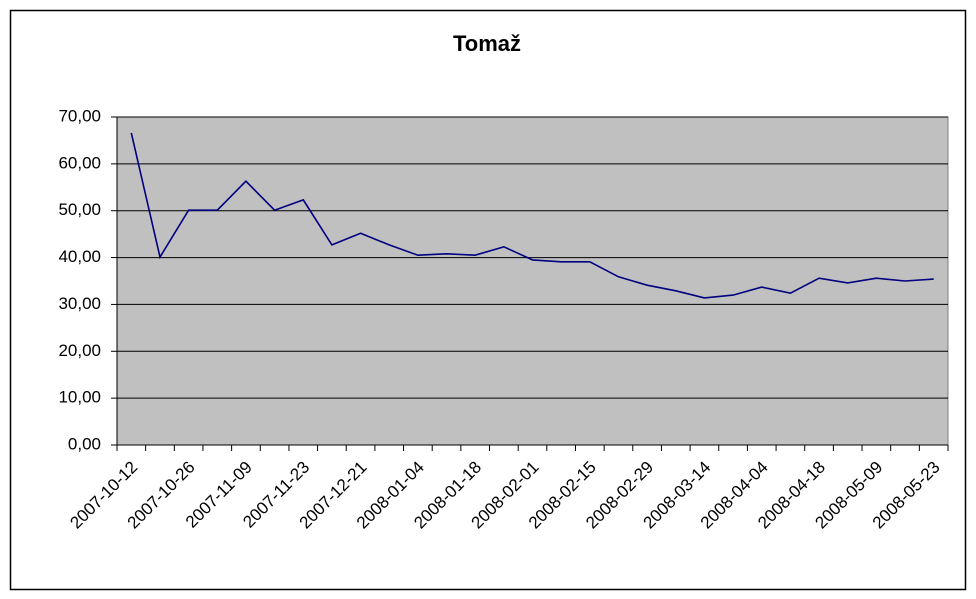  Describe the element at coordinates (79, 256) in the screenshot. I see `y-tick-label: 40,00` at that location.